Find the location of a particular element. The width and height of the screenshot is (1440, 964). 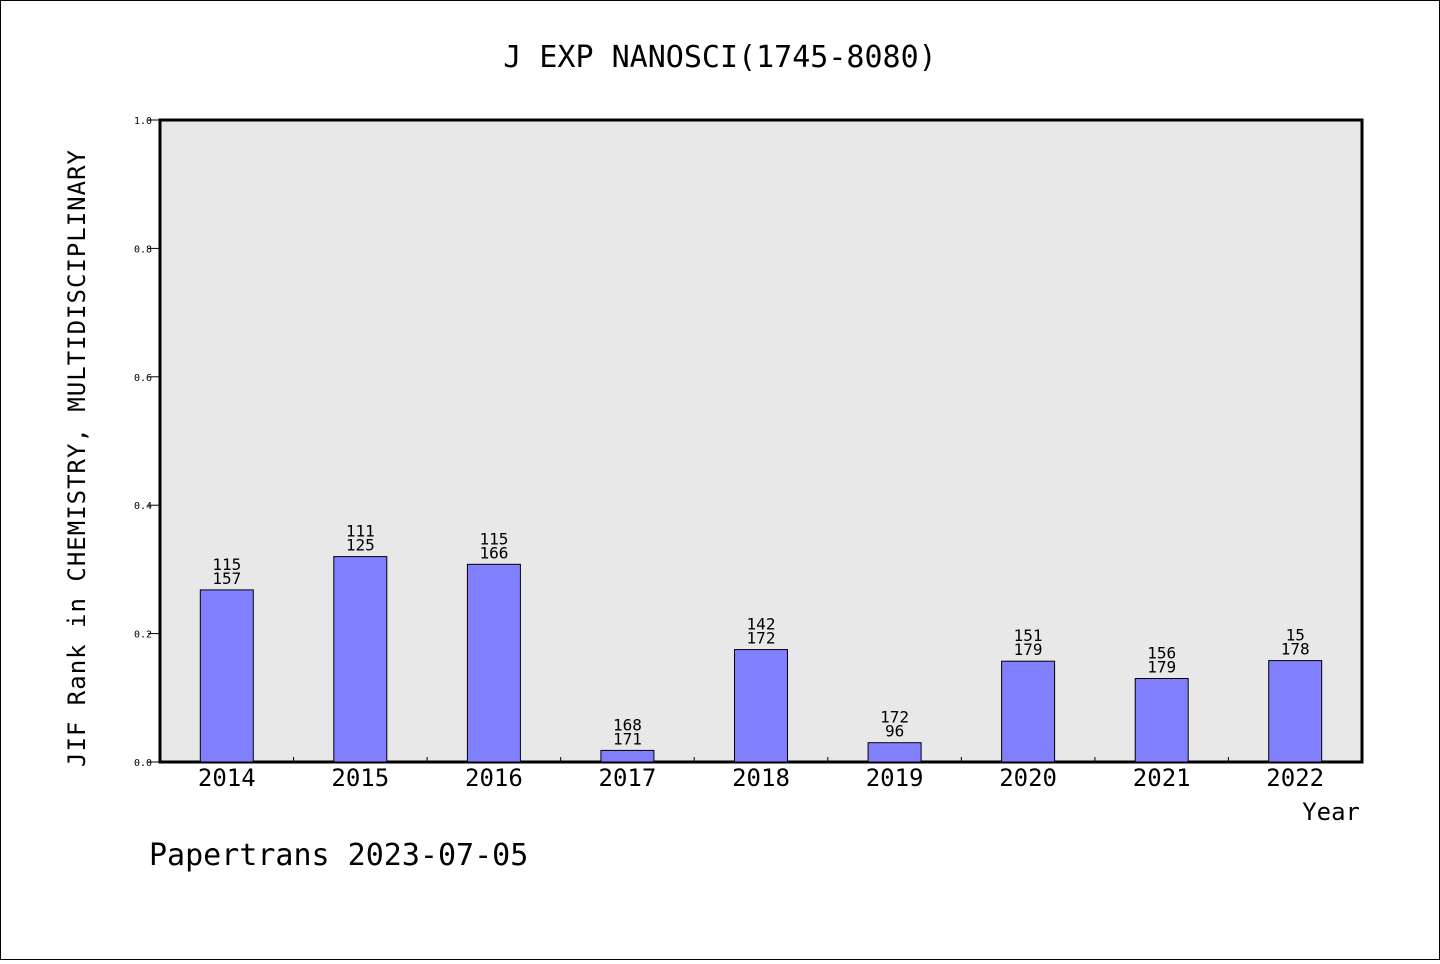

data-label-top-2014: 115 is located at coordinates (226, 564).